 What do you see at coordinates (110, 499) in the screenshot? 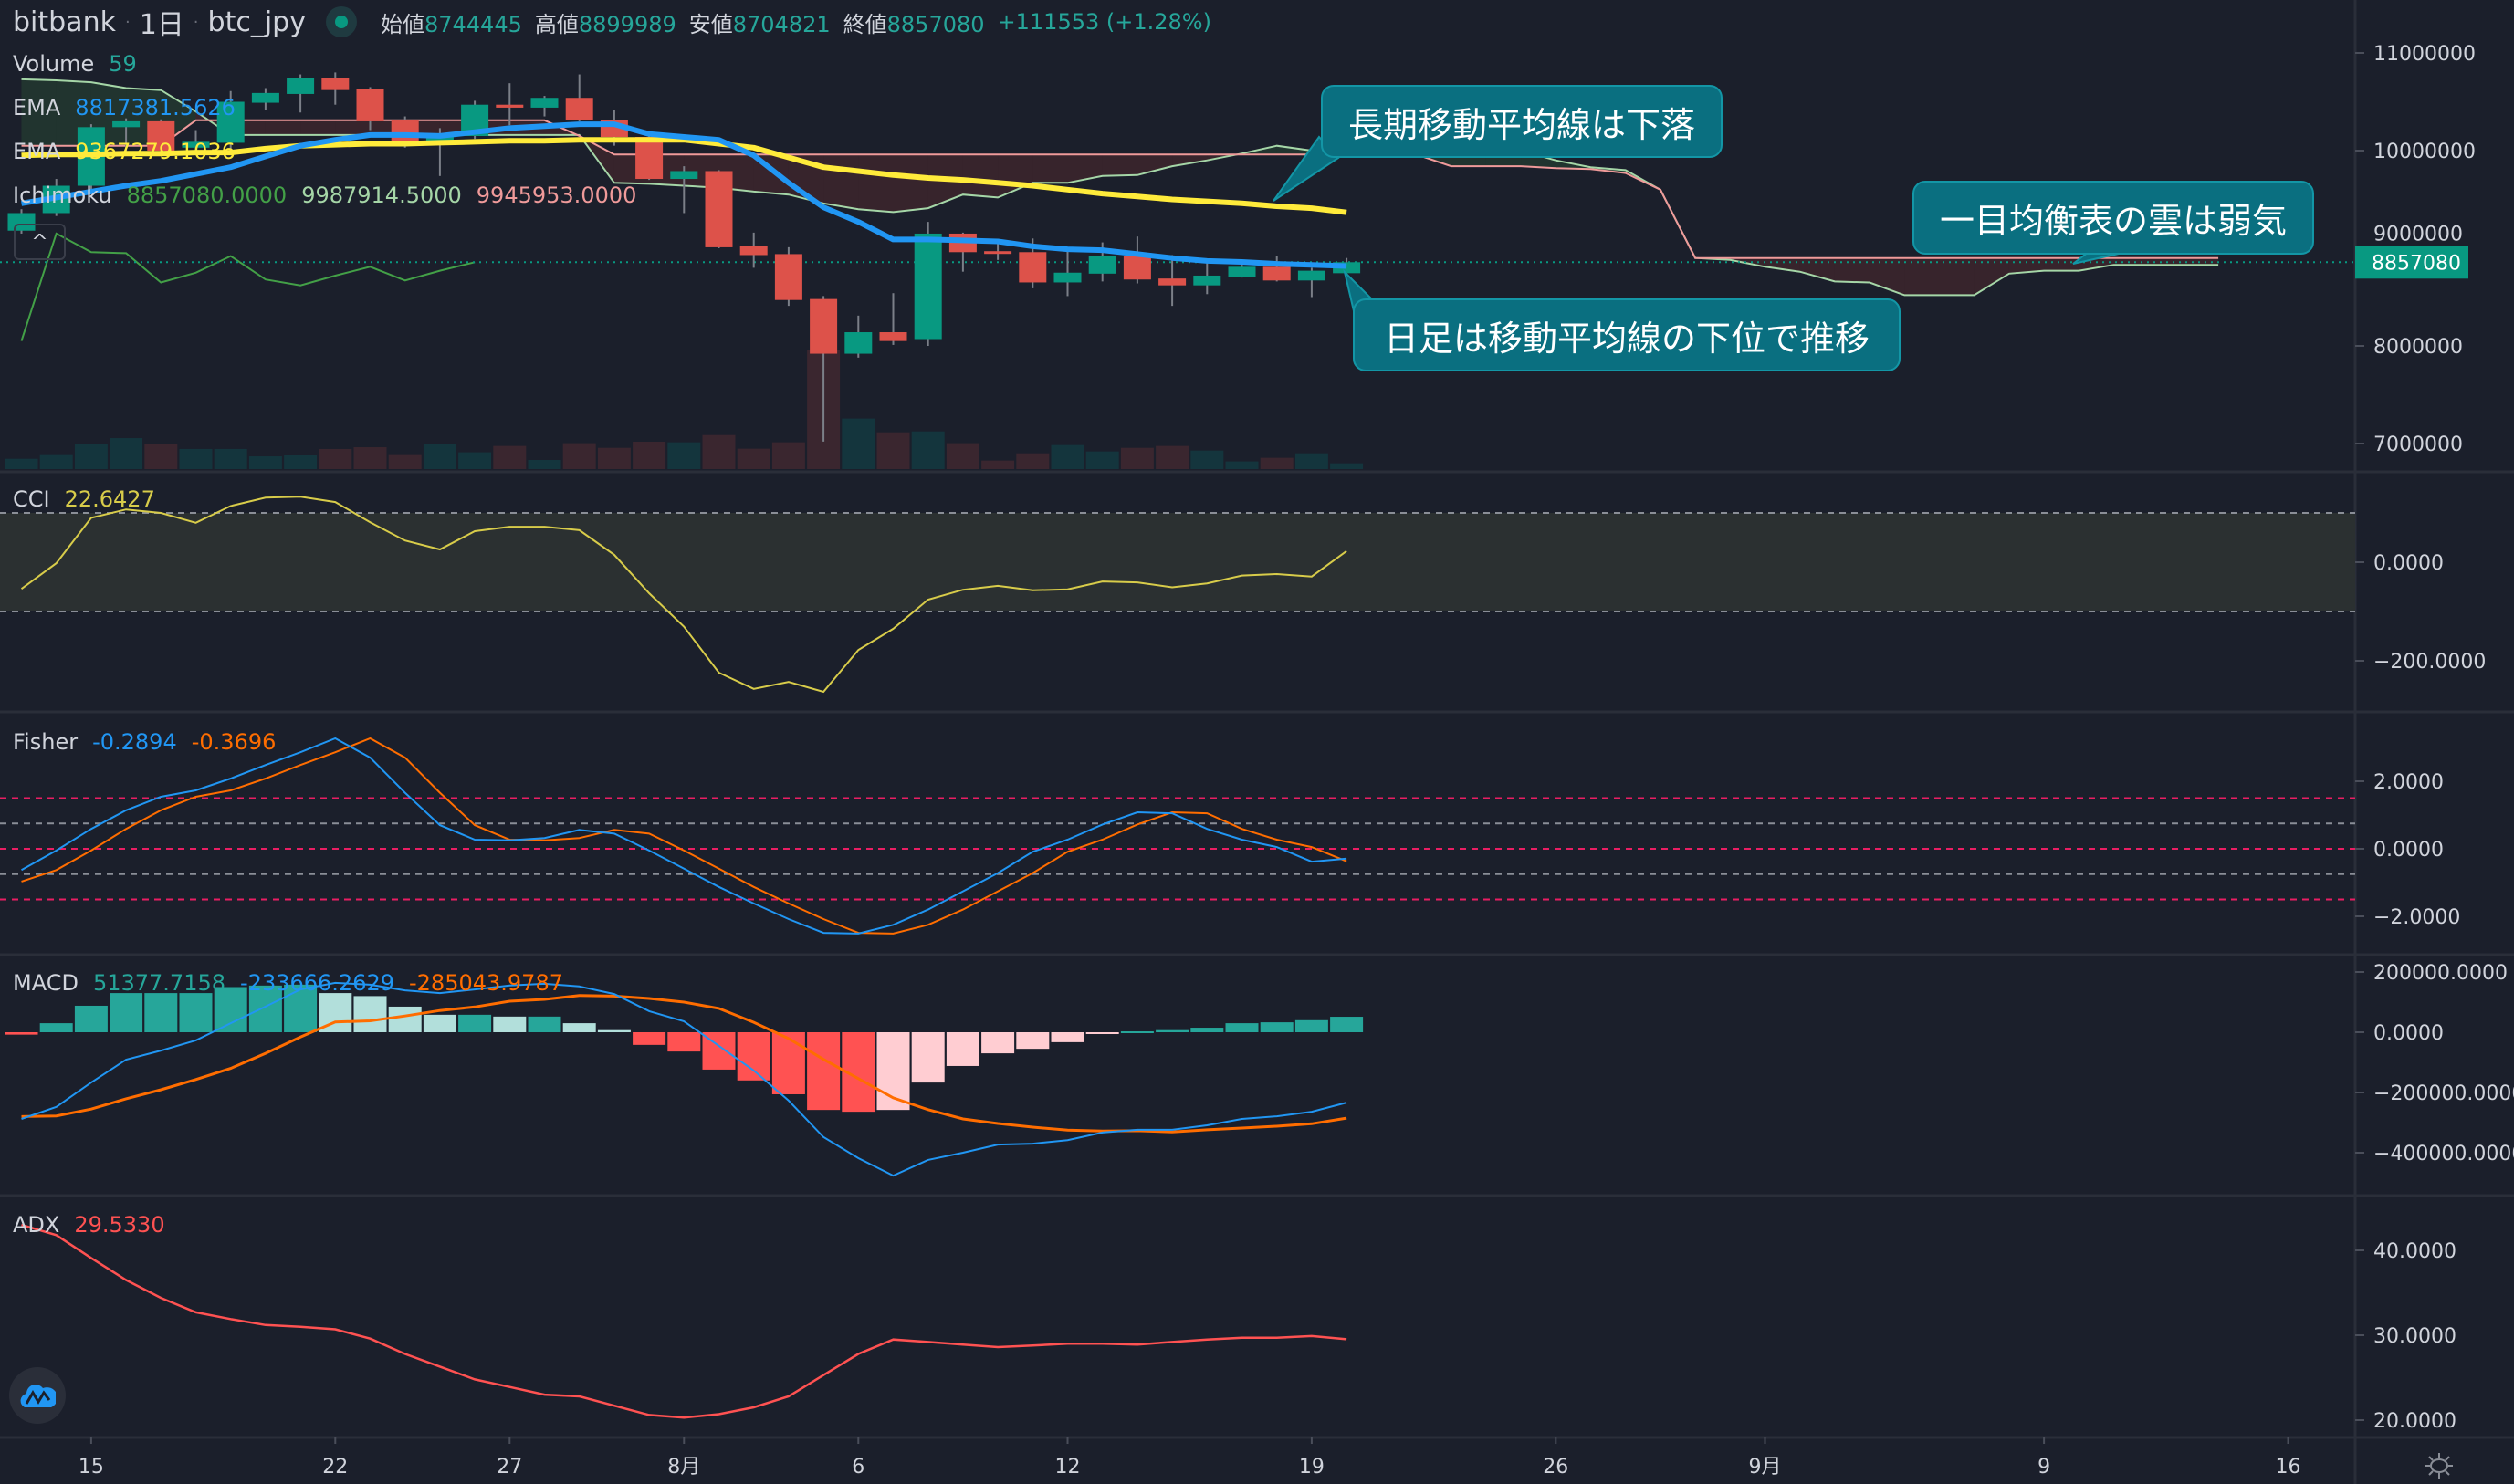
I see `legend-value: 22.6427` at bounding box center [110, 499].